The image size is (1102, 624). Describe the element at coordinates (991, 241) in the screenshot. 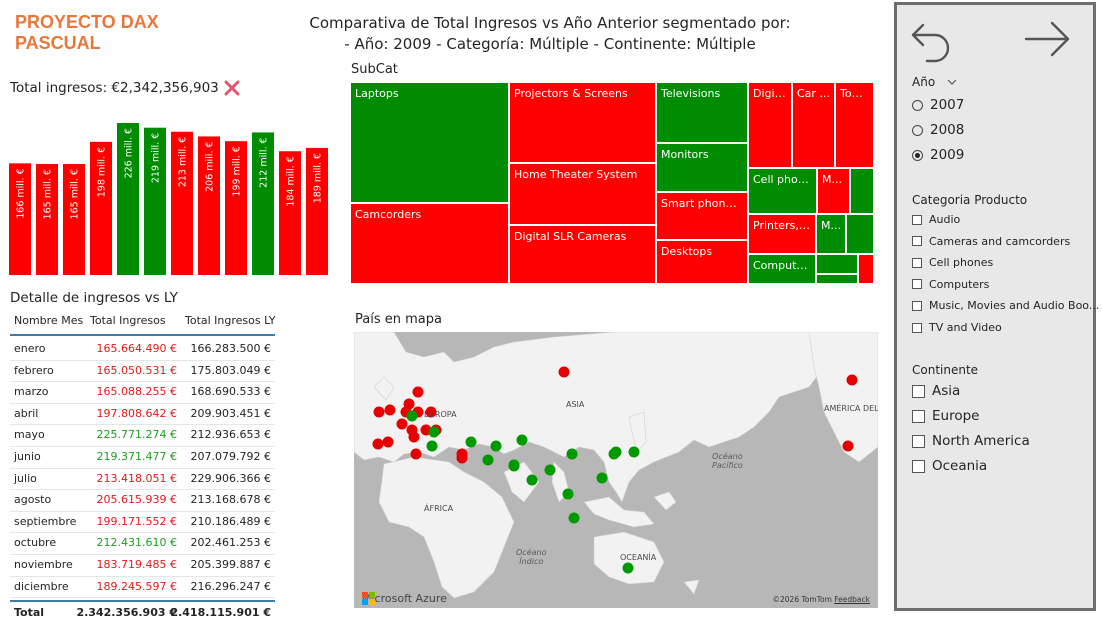

I see `category-option: Cameras and camcorders` at that location.